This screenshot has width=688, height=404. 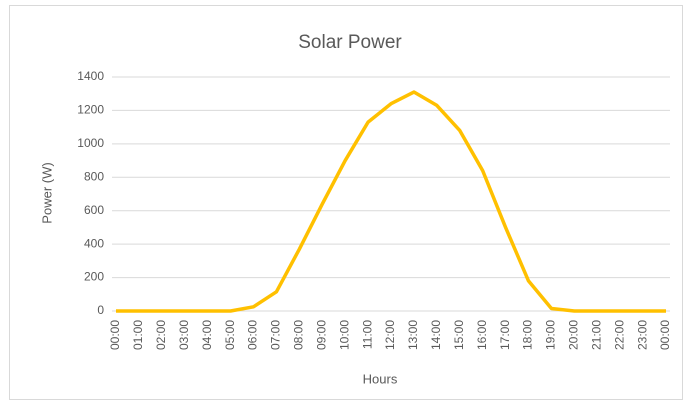 What do you see at coordinates (321, 335) in the screenshot?
I see `x-tick-label: 09:00` at bounding box center [321, 335].